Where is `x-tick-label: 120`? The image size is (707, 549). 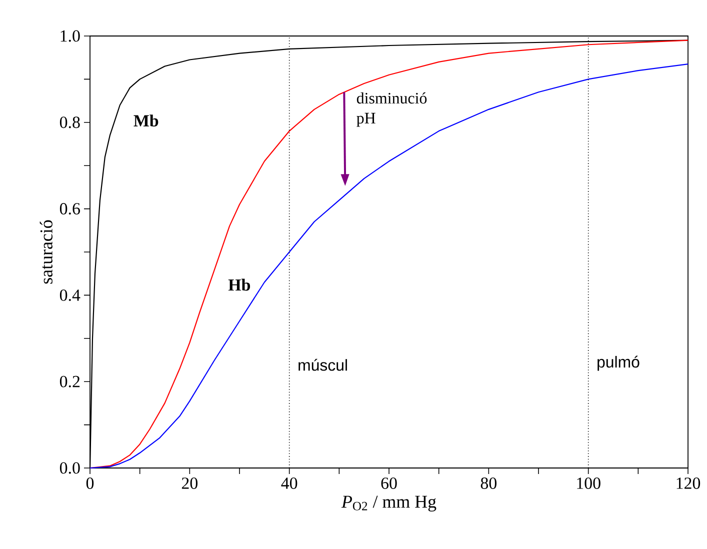 x-tick-label: 120 is located at coordinates (688, 483).